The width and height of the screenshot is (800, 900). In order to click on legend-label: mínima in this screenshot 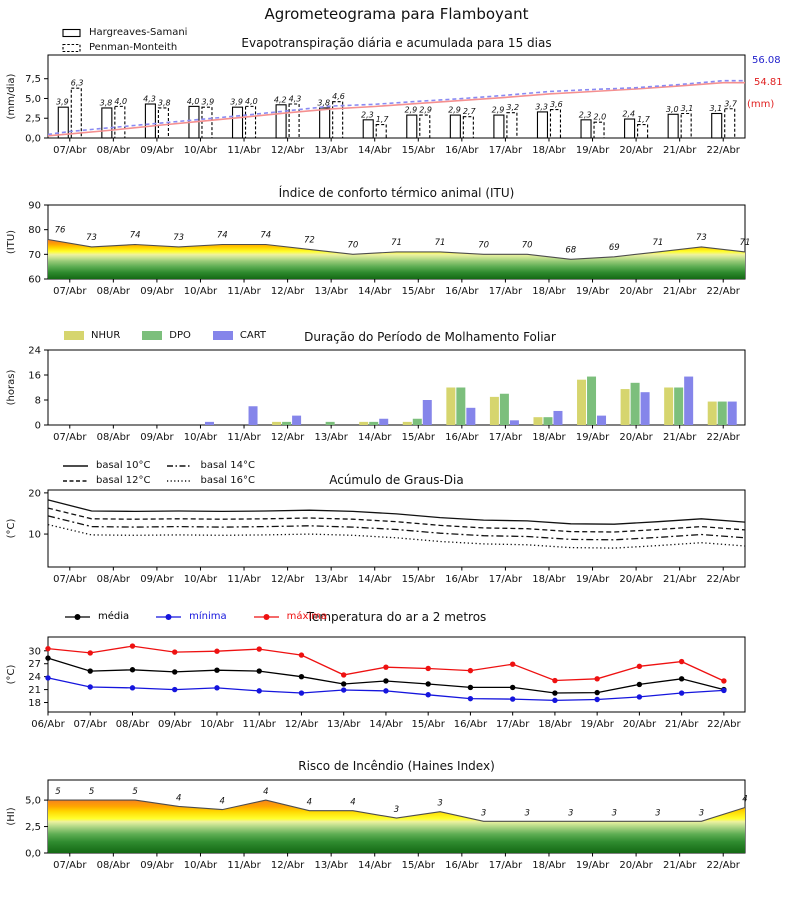, I will do `click(208, 616)`.